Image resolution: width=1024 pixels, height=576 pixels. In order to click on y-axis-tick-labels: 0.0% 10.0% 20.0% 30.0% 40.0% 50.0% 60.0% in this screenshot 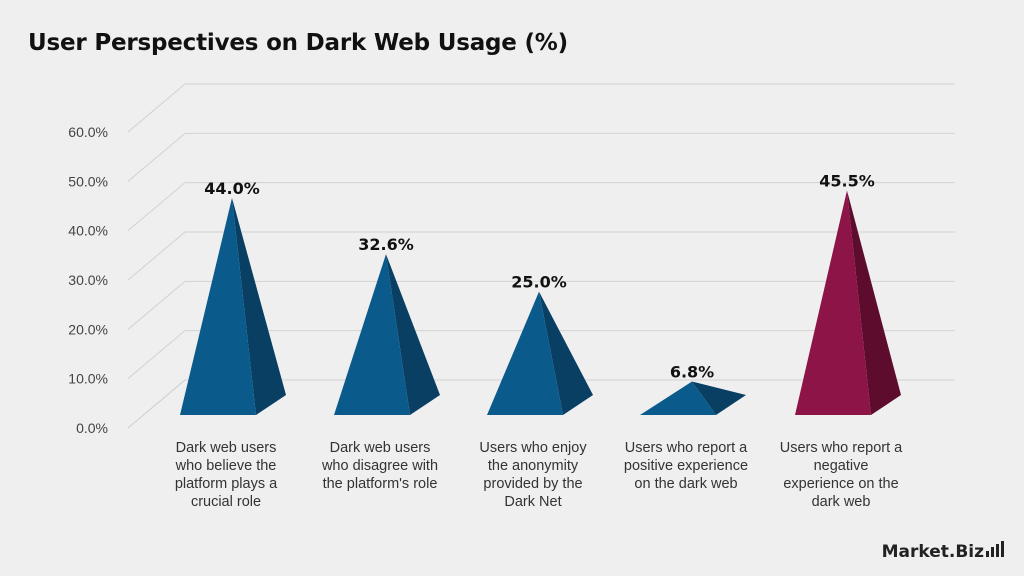, I will do `click(88, 280)`.